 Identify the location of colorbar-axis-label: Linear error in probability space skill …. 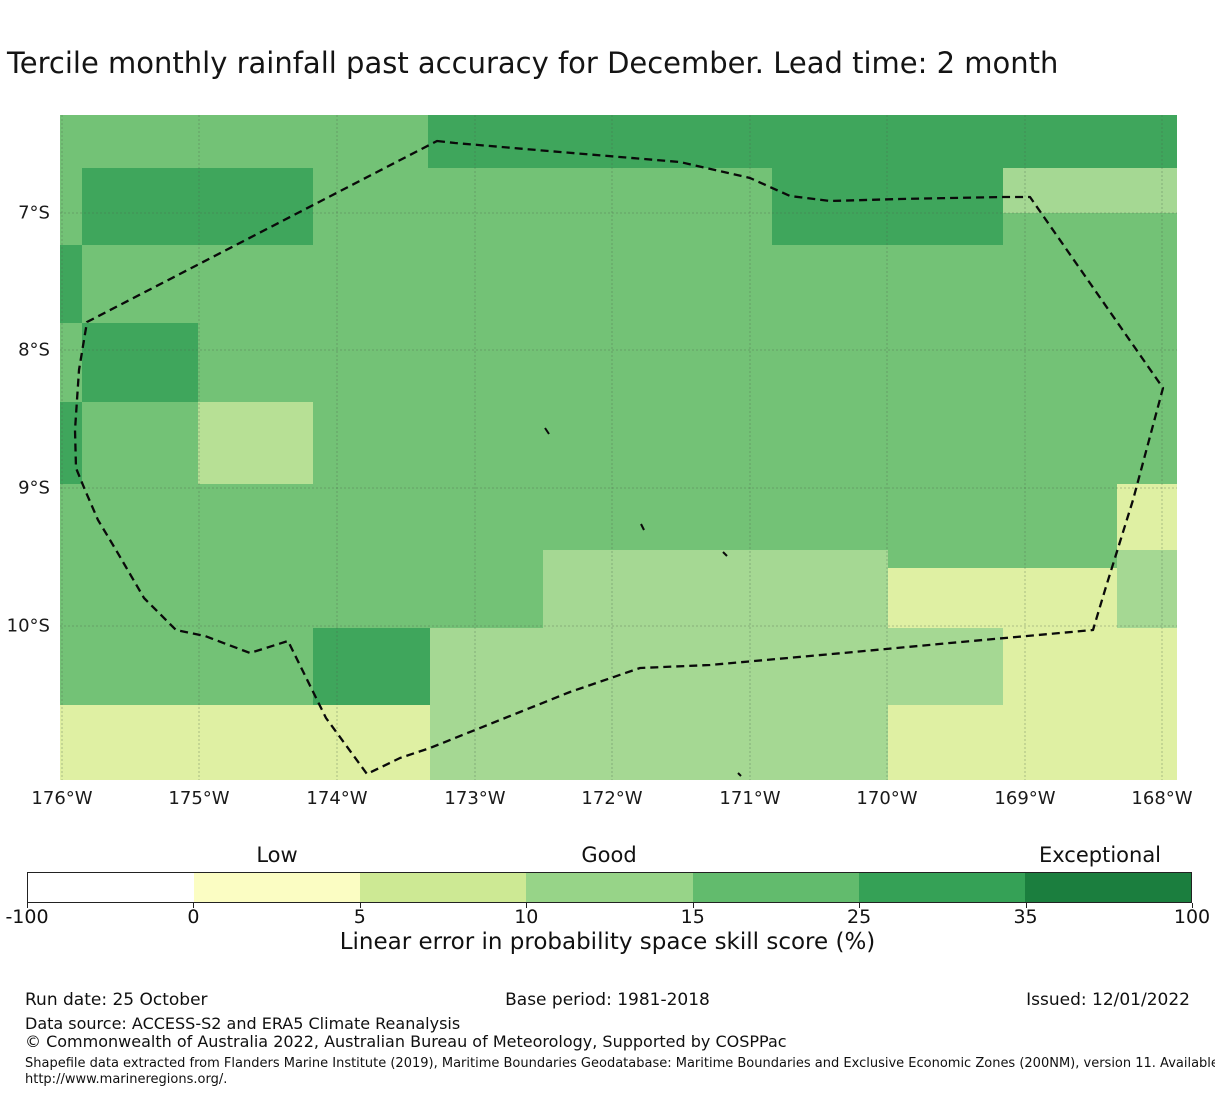
(607, 942).